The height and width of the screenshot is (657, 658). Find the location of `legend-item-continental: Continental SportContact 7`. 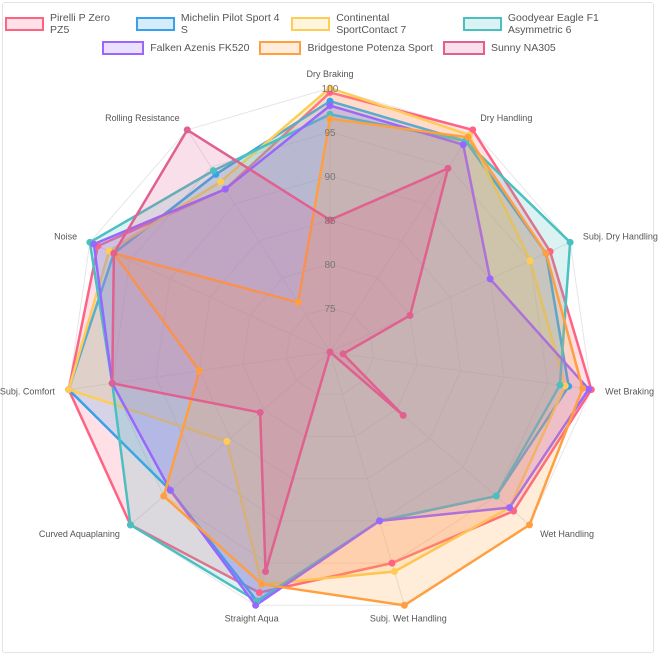

legend-item-continental: Continental SportContact 7 is located at coordinates (372, 24).